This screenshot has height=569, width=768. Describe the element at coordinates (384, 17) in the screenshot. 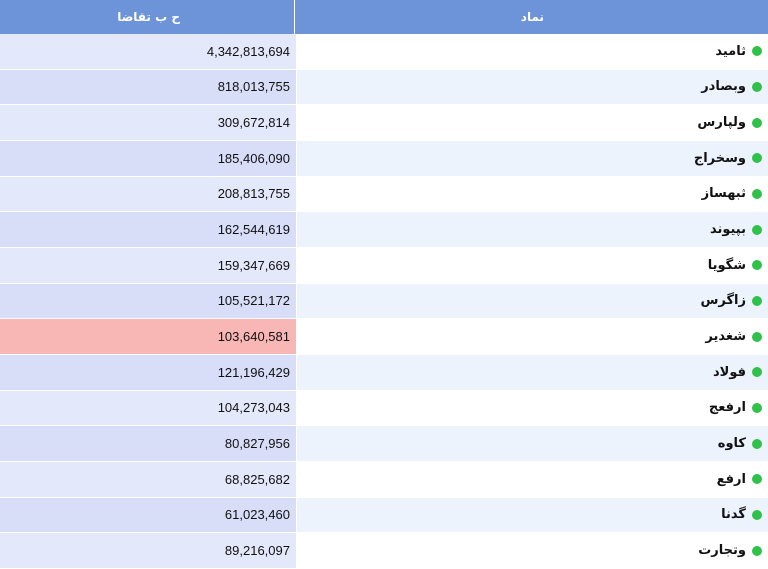

I see `table-header: ح ب تقاضا نماد` at that location.